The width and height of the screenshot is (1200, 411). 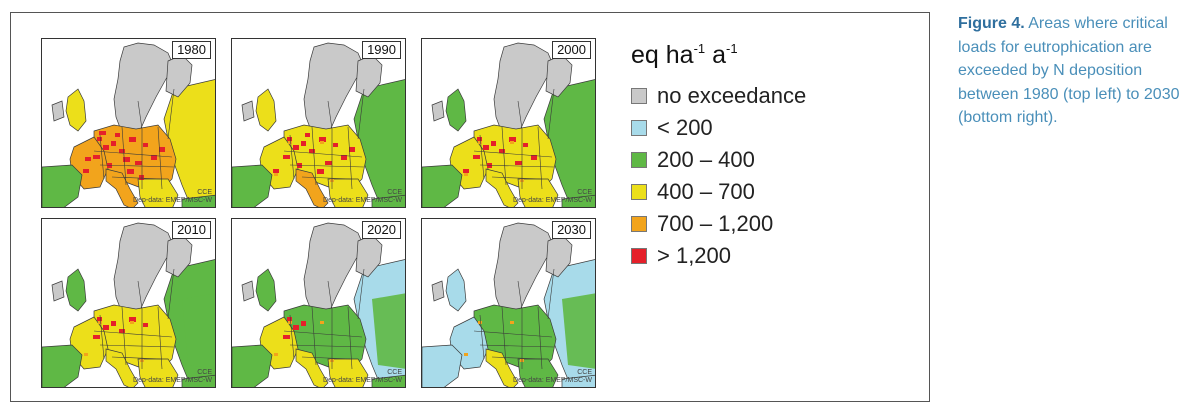 What do you see at coordinates (381, 50) in the screenshot?
I see `year-label: 1990` at bounding box center [381, 50].